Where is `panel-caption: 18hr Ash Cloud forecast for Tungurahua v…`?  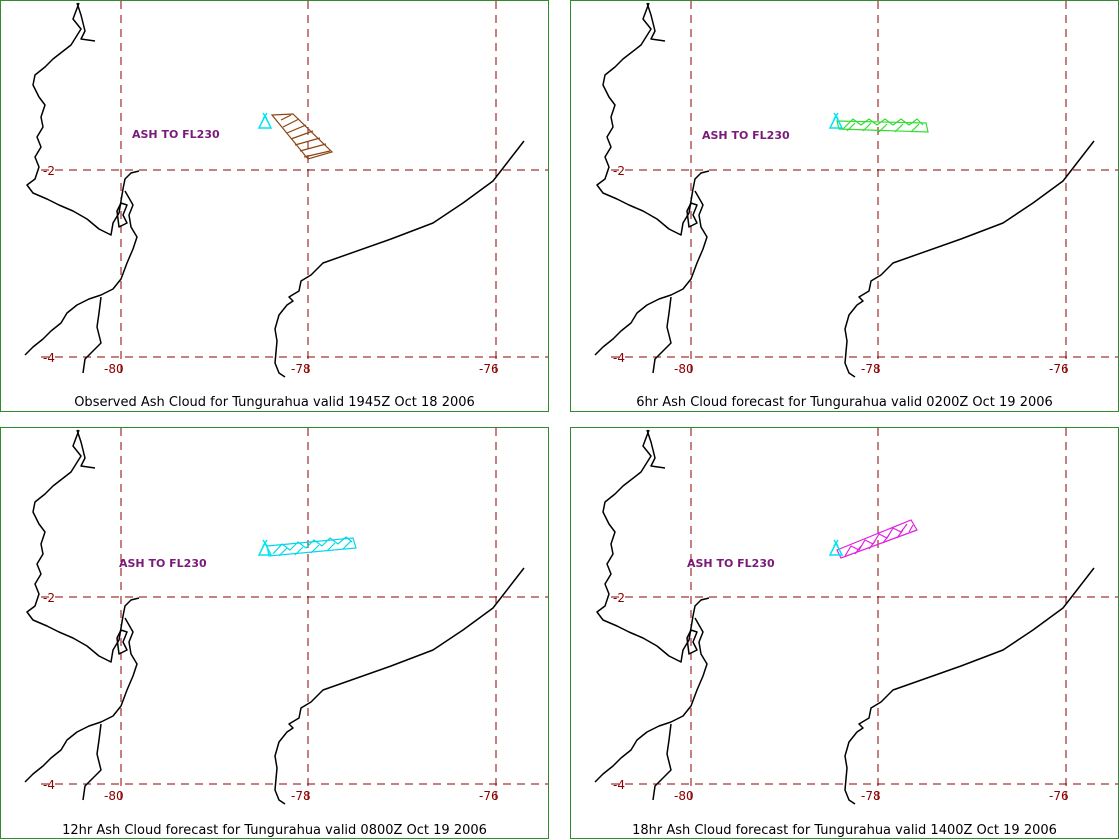
panel-caption: 18hr Ash Cloud forecast for Tungurahua v… is located at coordinates (844, 830).